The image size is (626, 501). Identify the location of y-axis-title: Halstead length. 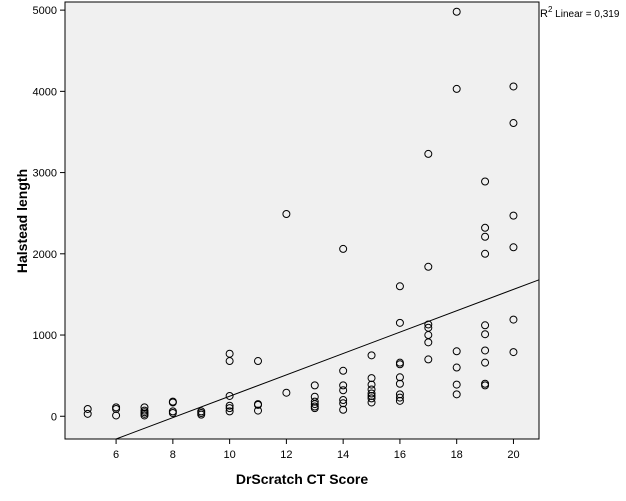
(22, 221).